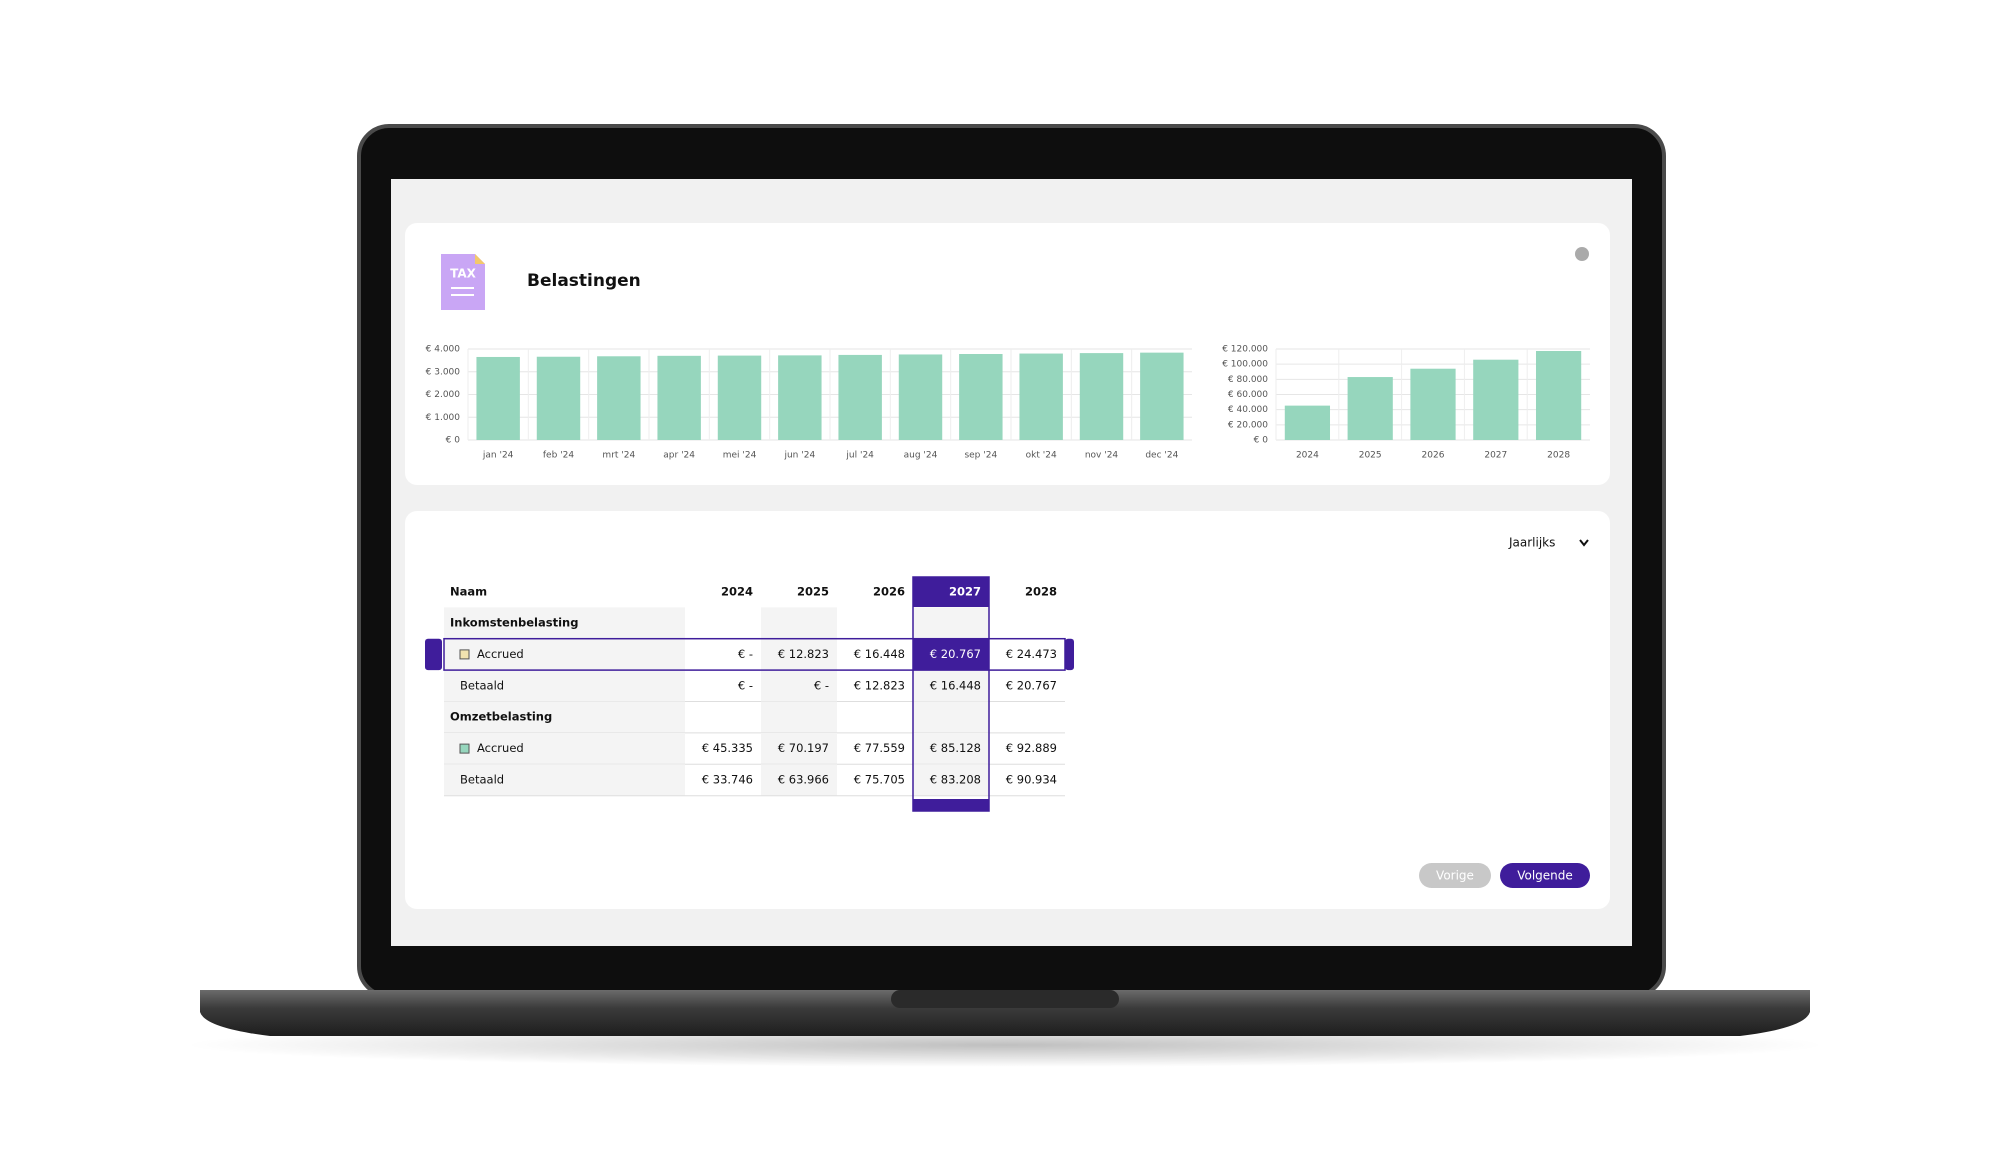  I want to click on x-tick-label: 2026, so click(1433, 456).